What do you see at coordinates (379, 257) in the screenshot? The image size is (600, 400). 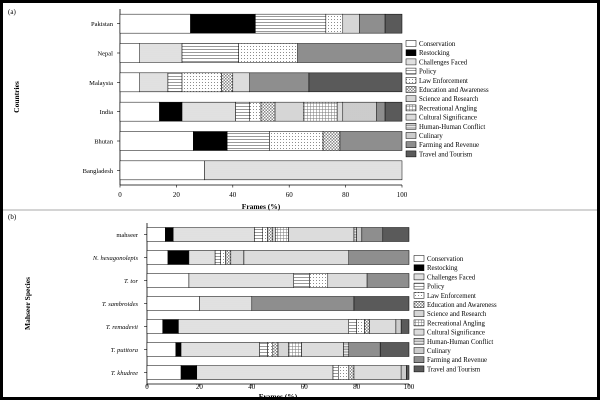 I see `bar-segment-n-hexagonolepis-farming-and-revenue` at bounding box center [379, 257].